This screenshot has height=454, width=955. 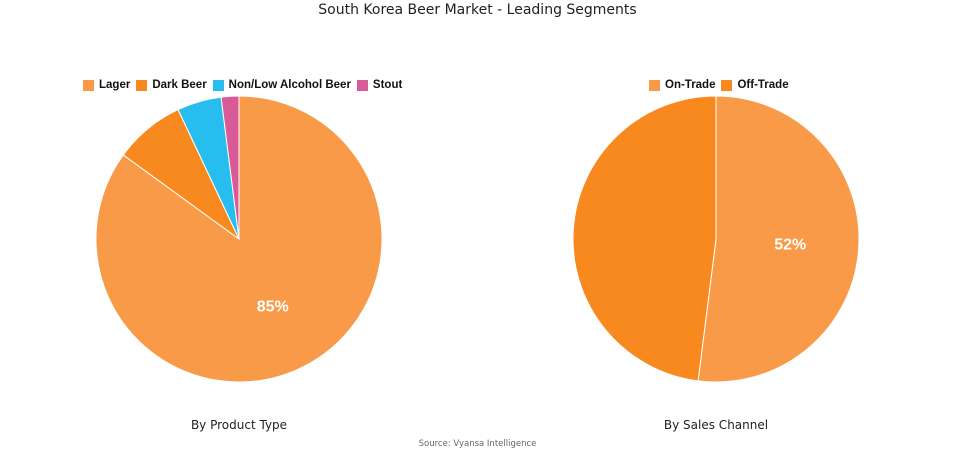 What do you see at coordinates (179, 85) in the screenshot?
I see `legend-label: Dark Beer` at bounding box center [179, 85].